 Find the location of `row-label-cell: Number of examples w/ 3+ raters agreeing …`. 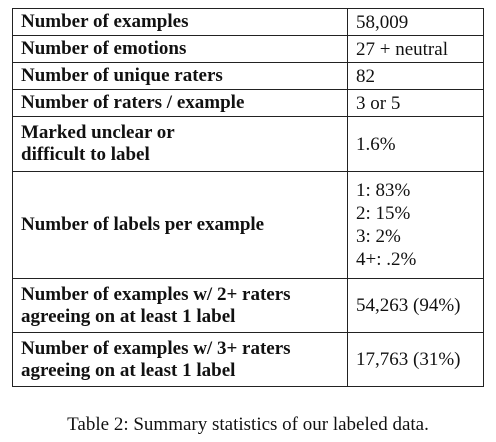

row-label-cell: Number of examples w/ 3+ raters agreeing … is located at coordinates (180, 359).